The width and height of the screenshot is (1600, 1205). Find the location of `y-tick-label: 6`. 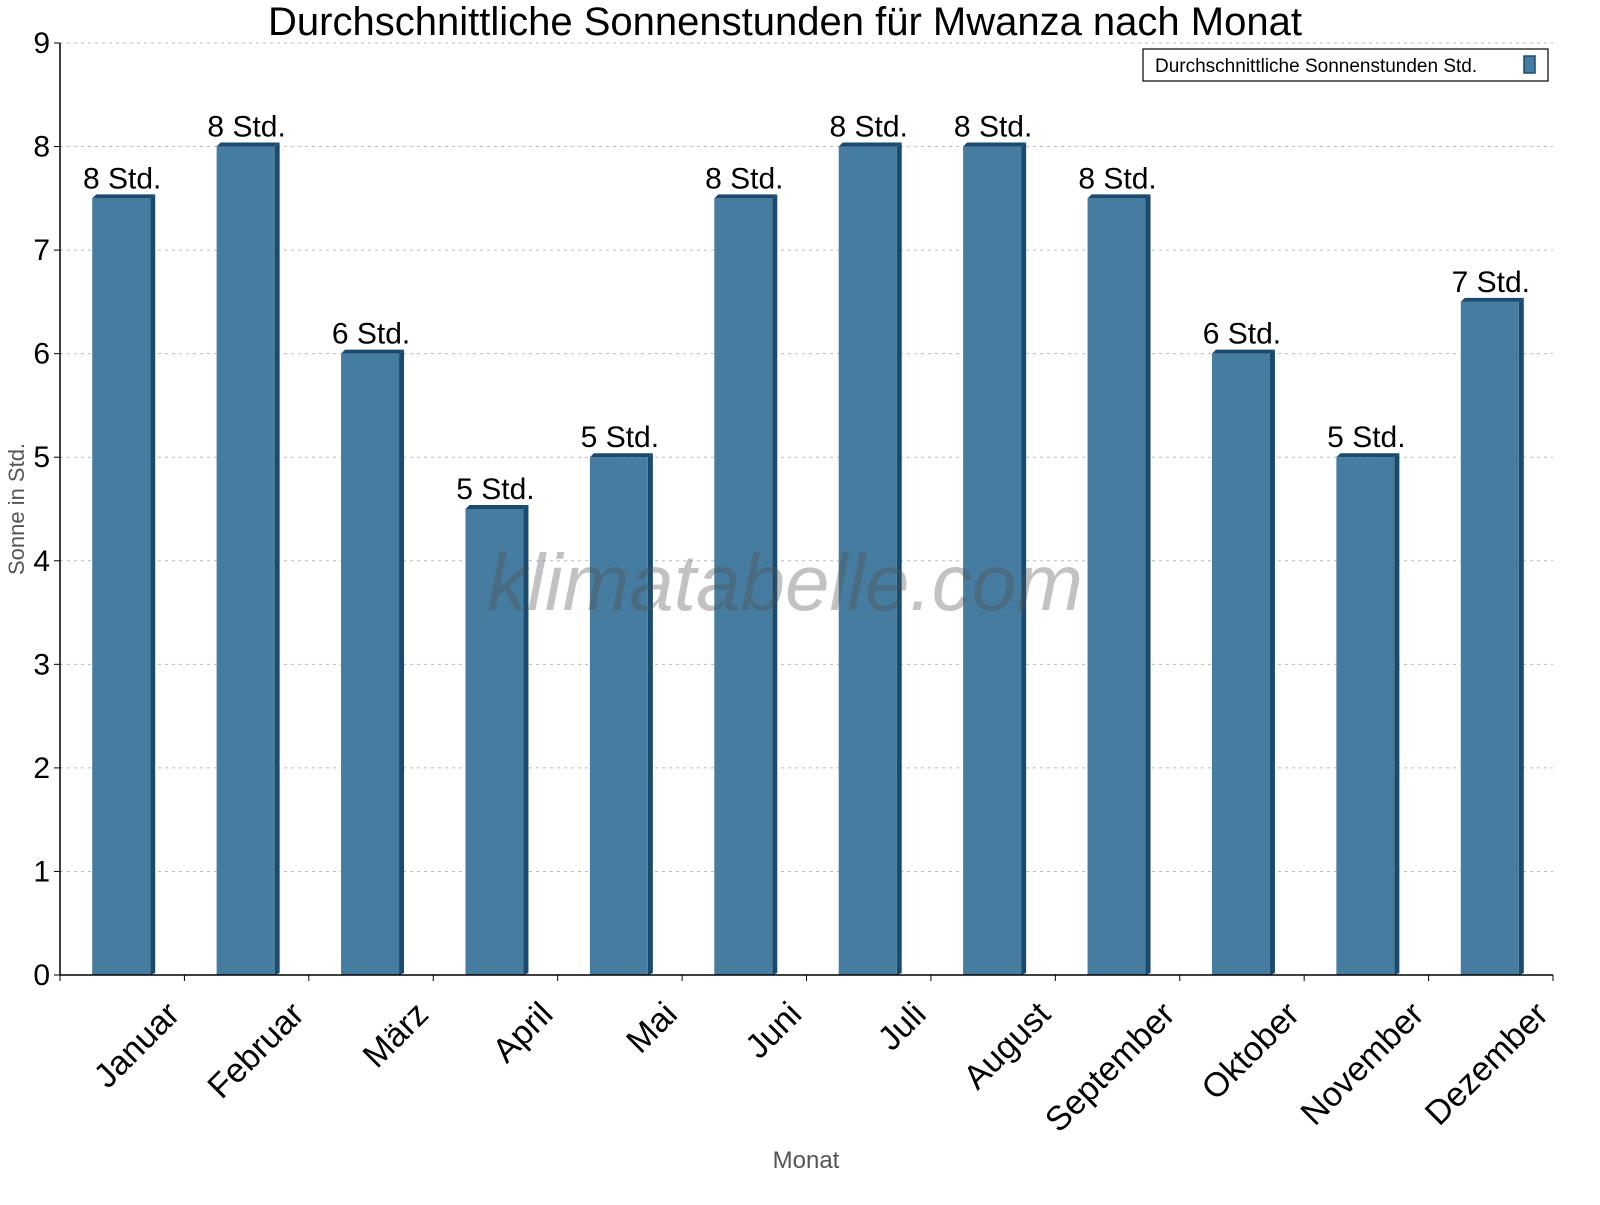

y-tick-label: 6 is located at coordinates (41, 354).